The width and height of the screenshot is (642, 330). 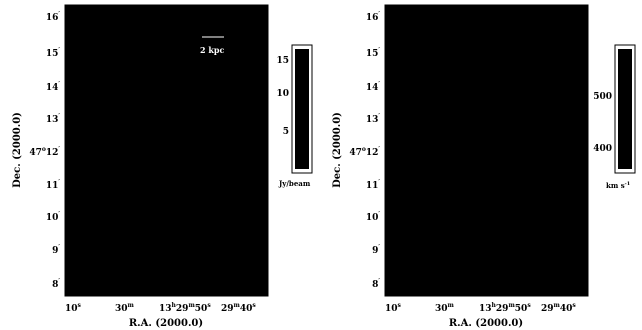 I want to click on scale-bar-label: 2 kpc, so click(x=212, y=50).